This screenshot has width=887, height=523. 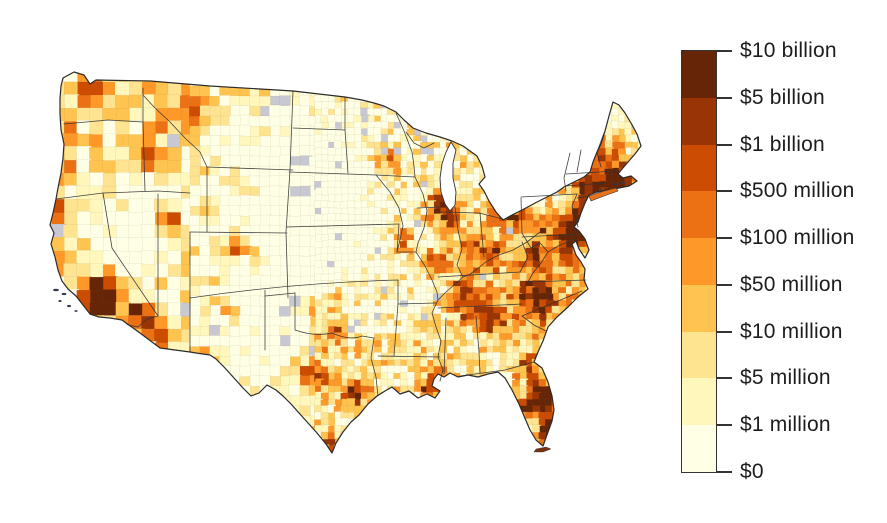 What do you see at coordinates (797, 238) in the screenshot?
I see `legend-label: $100 million` at bounding box center [797, 238].